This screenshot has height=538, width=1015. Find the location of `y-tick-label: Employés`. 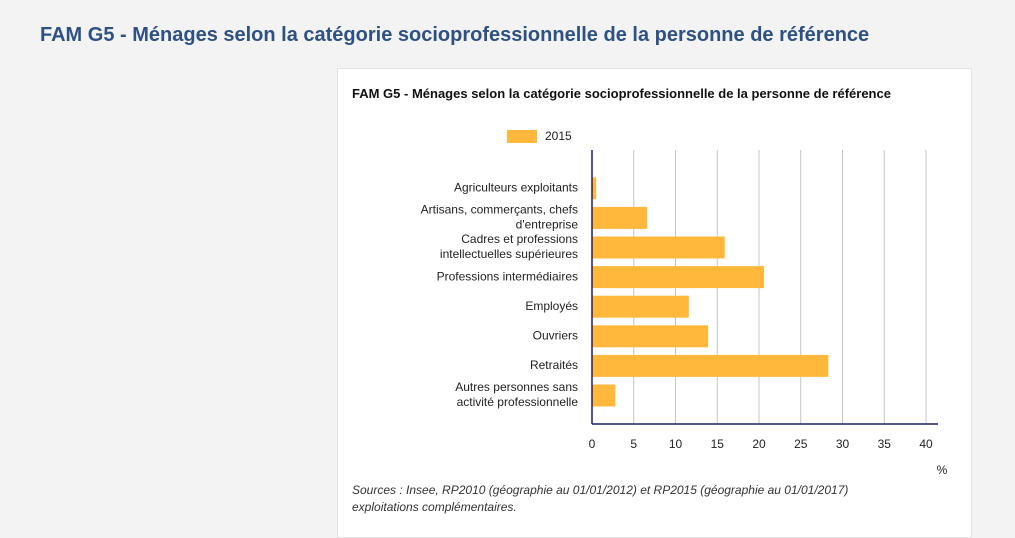

y-tick-label: Employés is located at coordinates (551, 306).